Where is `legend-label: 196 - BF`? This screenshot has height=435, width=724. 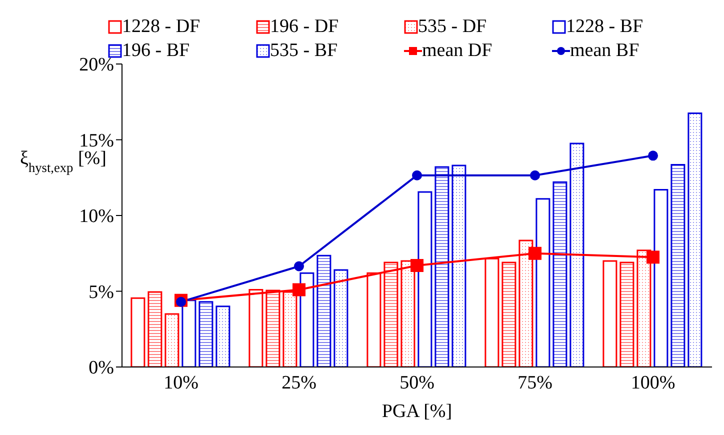 legend-label: 196 - BF is located at coordinates (156, 51).